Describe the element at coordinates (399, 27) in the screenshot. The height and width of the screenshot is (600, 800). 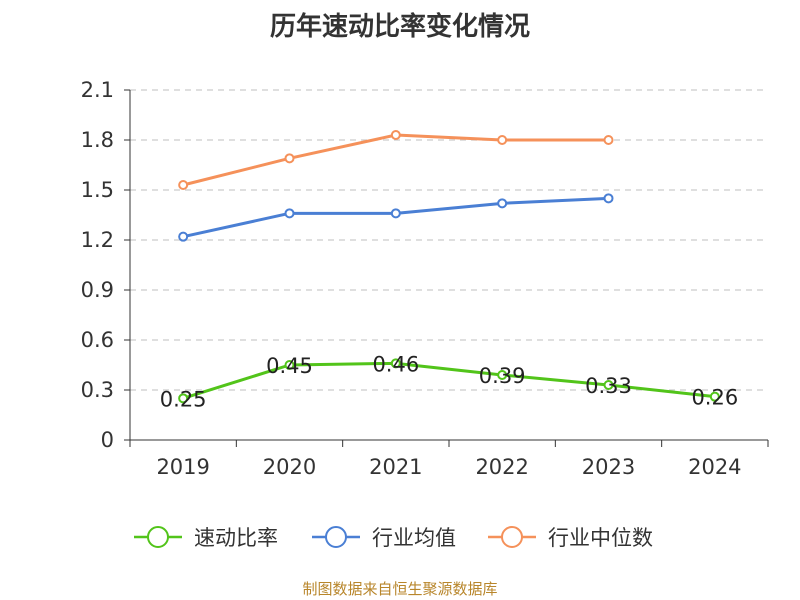
I see `chart-title: 历年速动比率变化情况` at that location.